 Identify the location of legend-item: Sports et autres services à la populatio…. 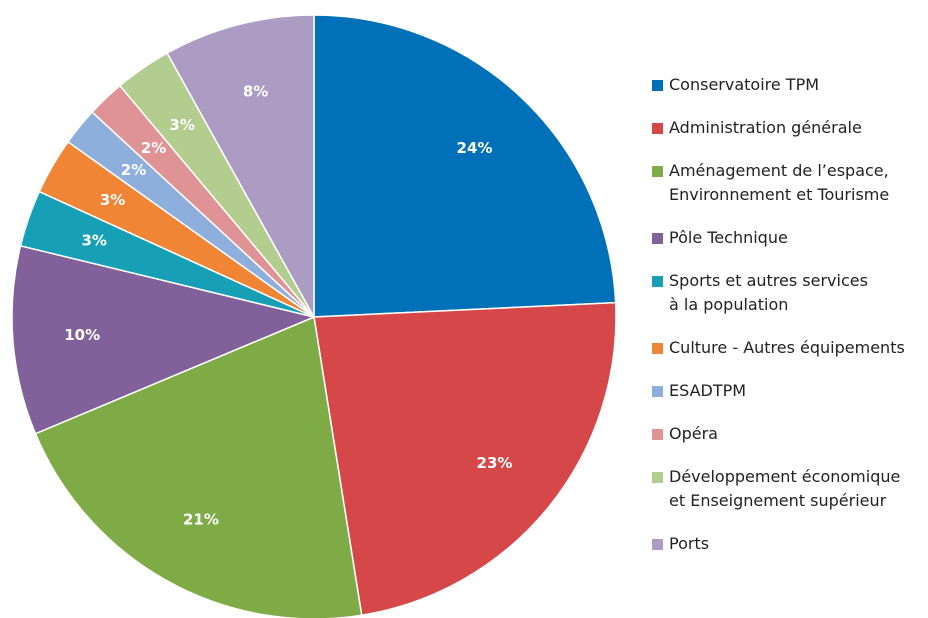
(778, 293).